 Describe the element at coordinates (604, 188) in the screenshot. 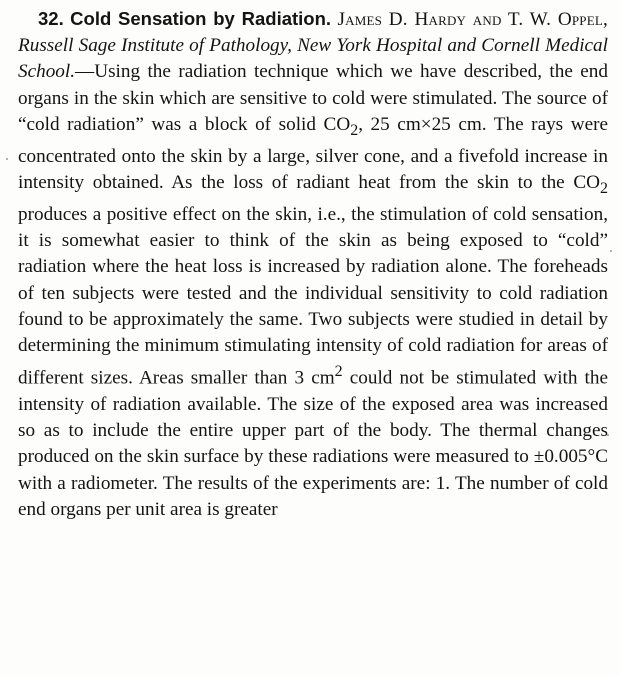

I see `subscript-2-b: 2` at that location.